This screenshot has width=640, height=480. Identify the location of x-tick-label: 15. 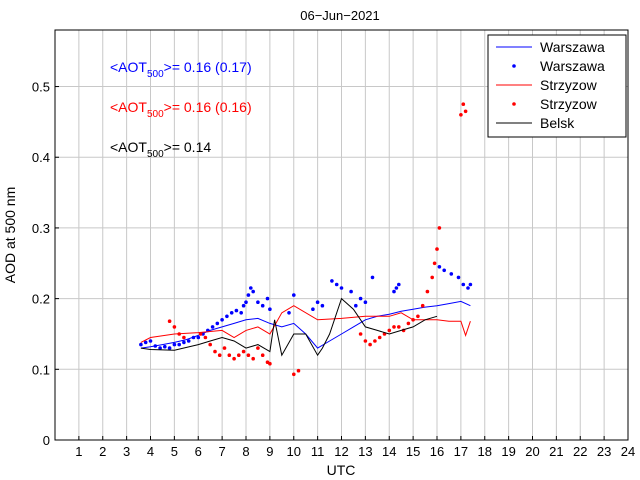
(413, 451).